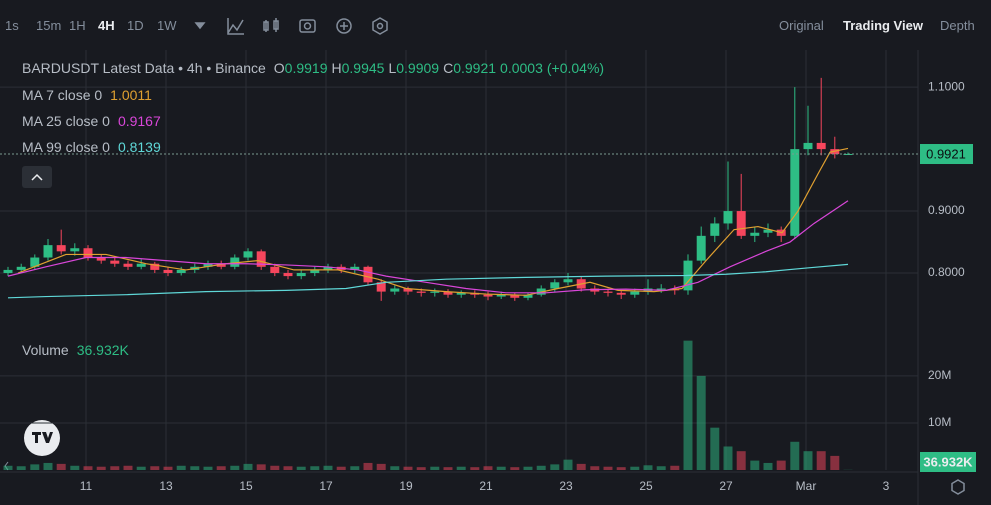 The width and height of the screenshot is (991, 505). Describe the element at coordinates (291, 26) in the screenshot. I see `toolbar-icons` at that location.